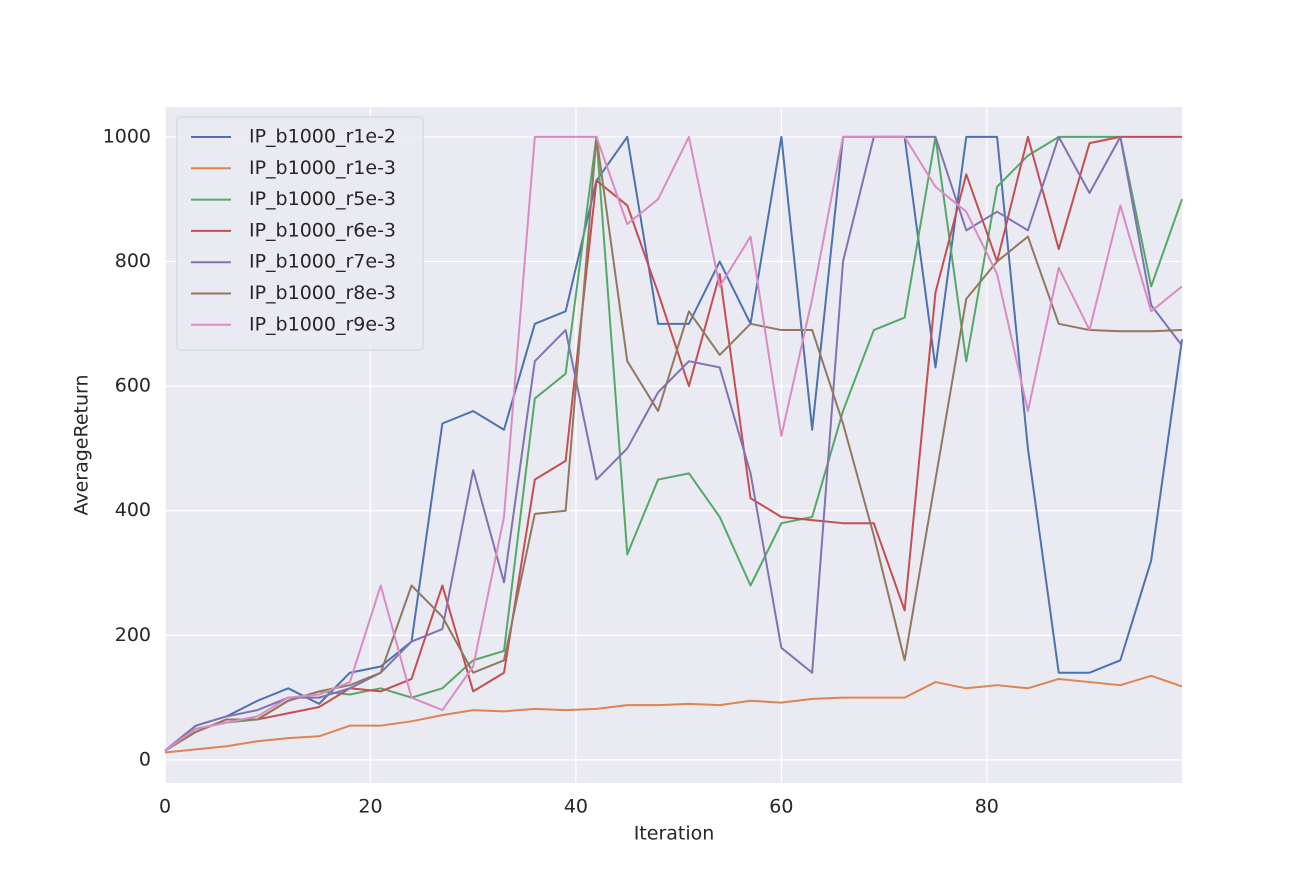 The width and height of the screenshot is (1316, 882). What do you see at coordinates (322, 324) in the screenshot?
I see `legend-label: IP_b1000_r9e-3` at bounding box center [322, 324].